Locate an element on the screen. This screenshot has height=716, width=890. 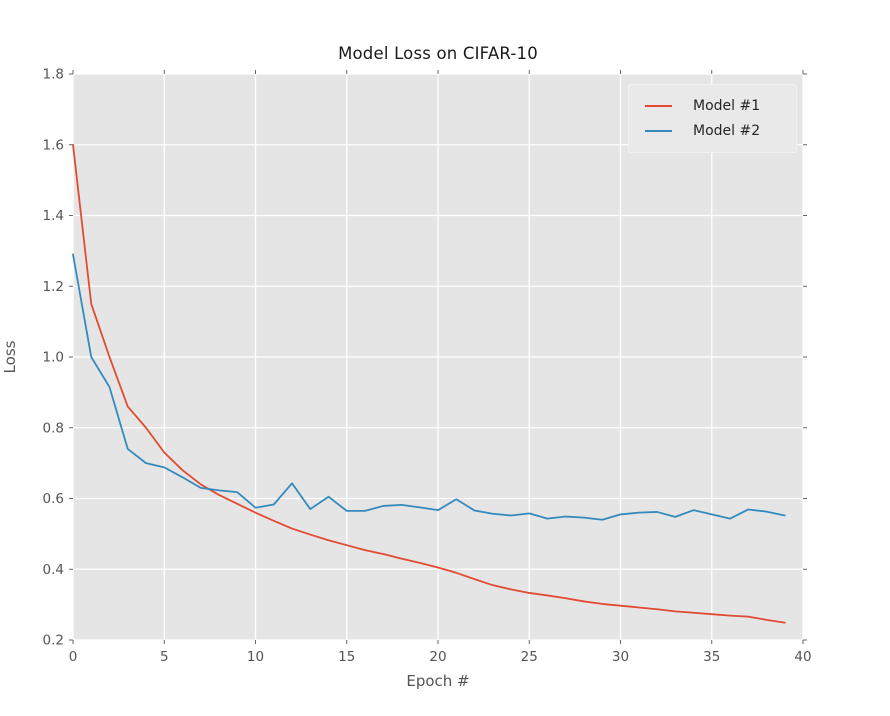
x-tick-label: 35 is located at coordinates (711, 657).